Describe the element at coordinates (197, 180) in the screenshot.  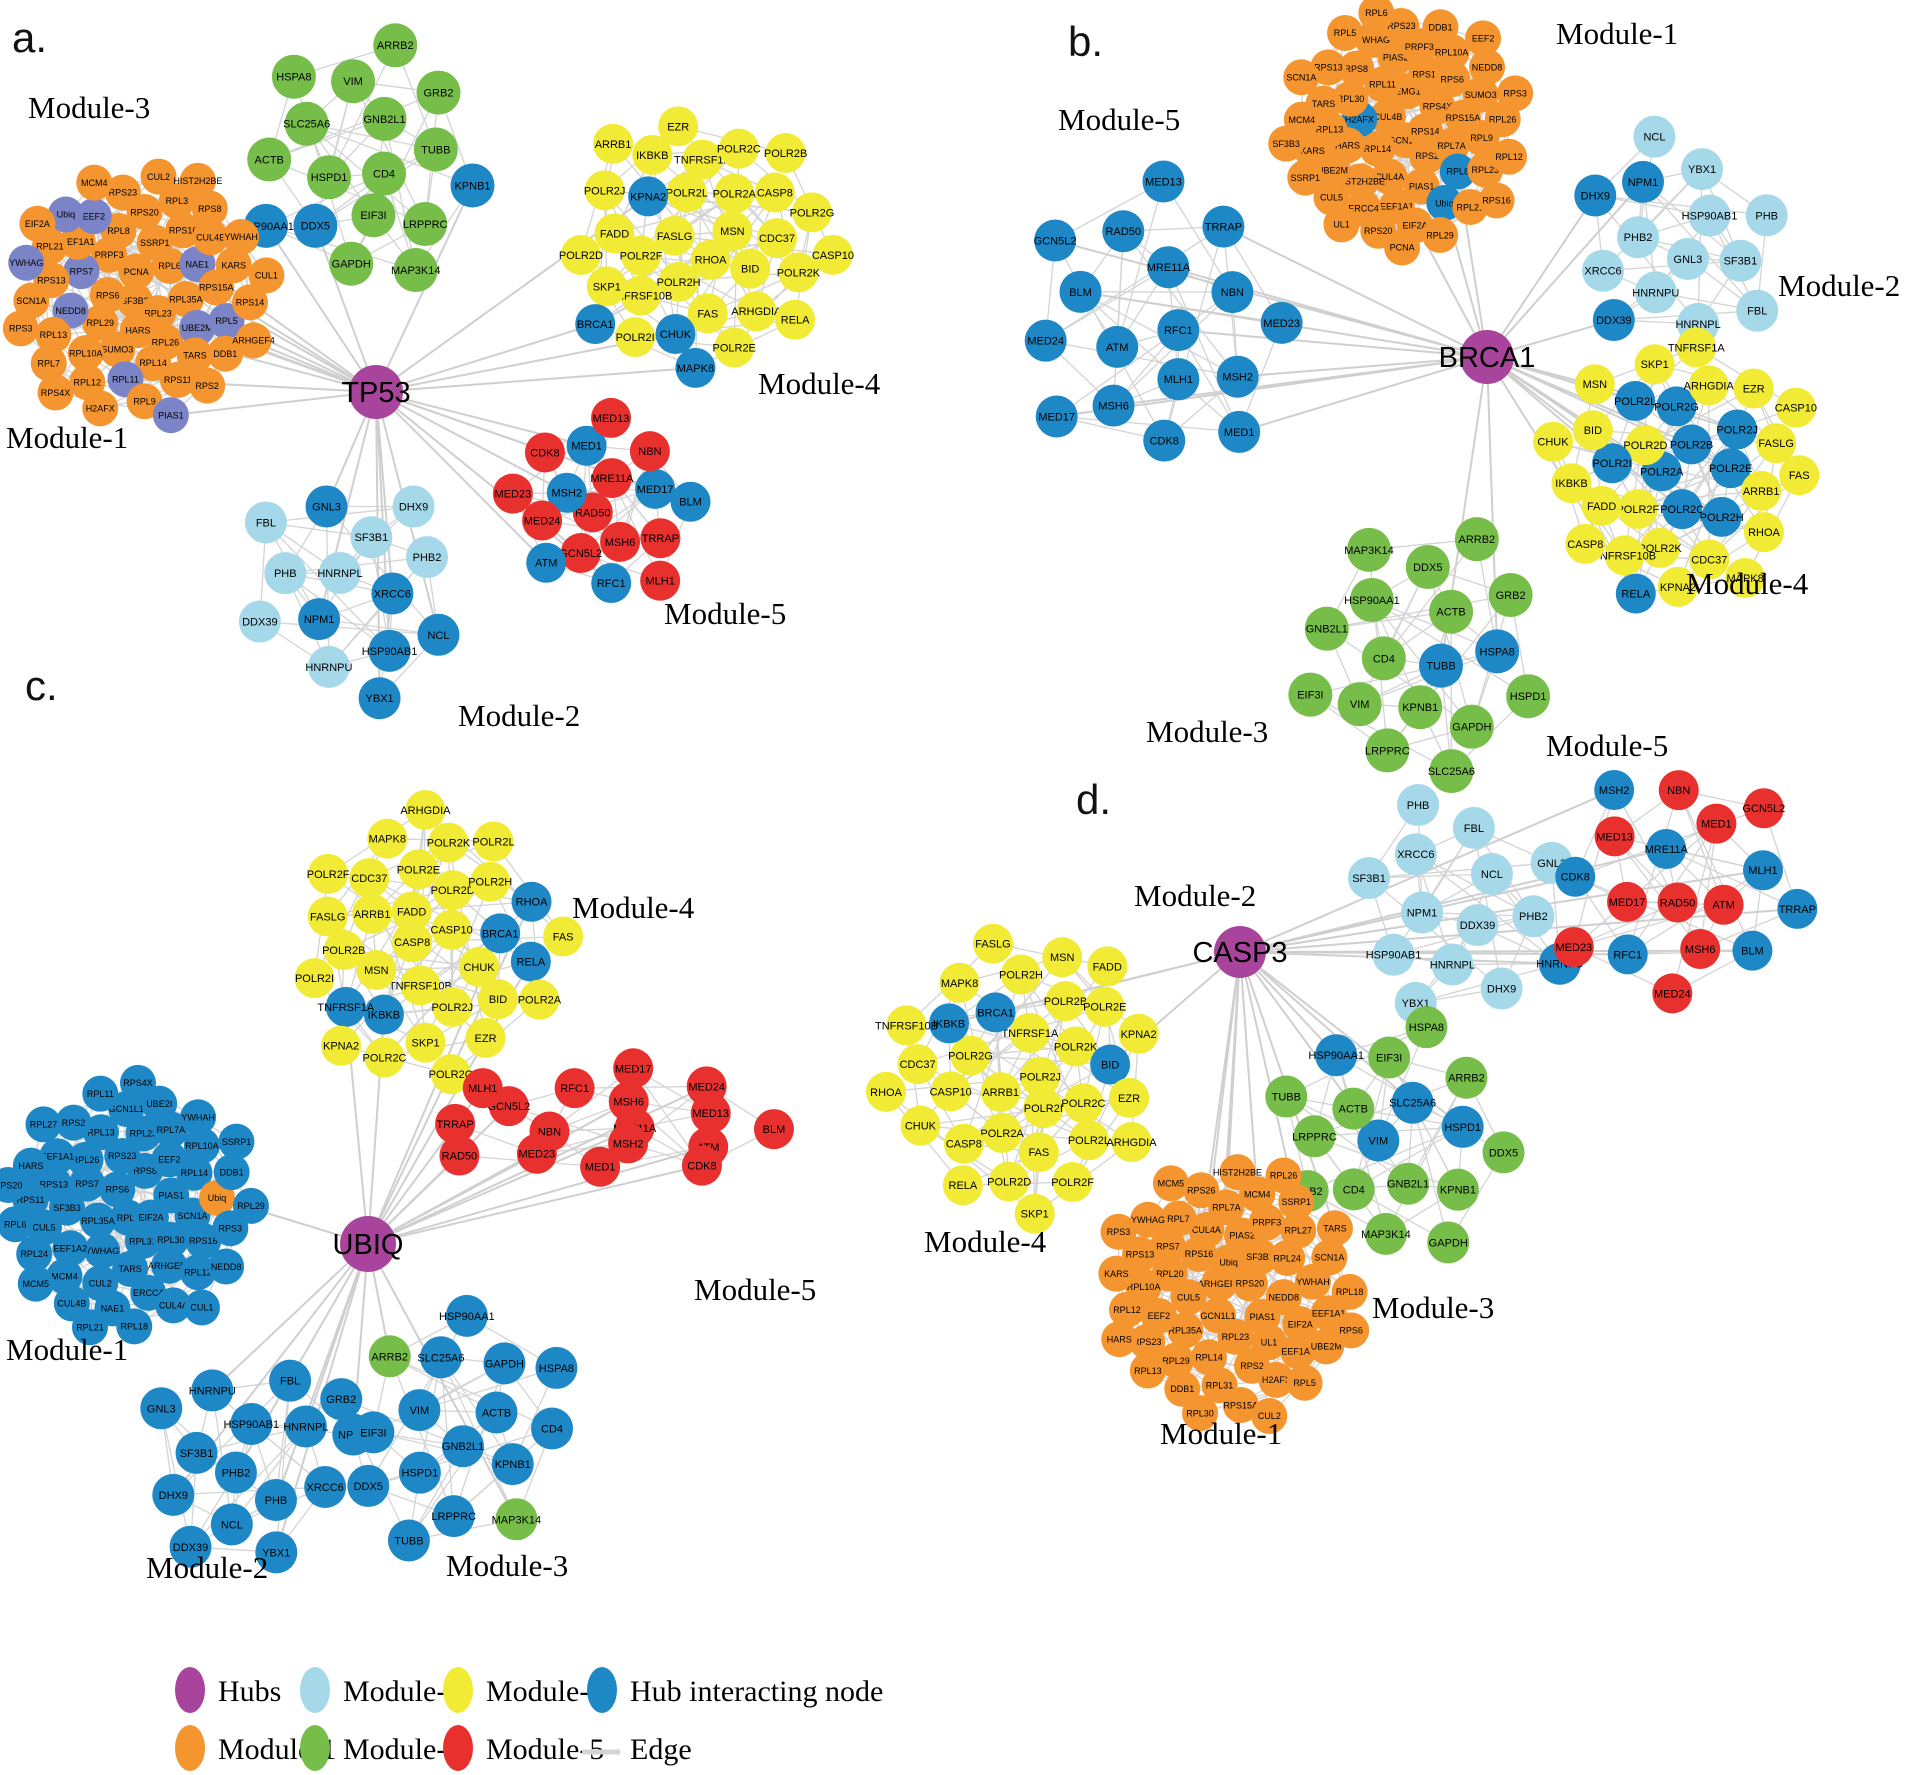
I see `node-HIST2H2BE` at that location.